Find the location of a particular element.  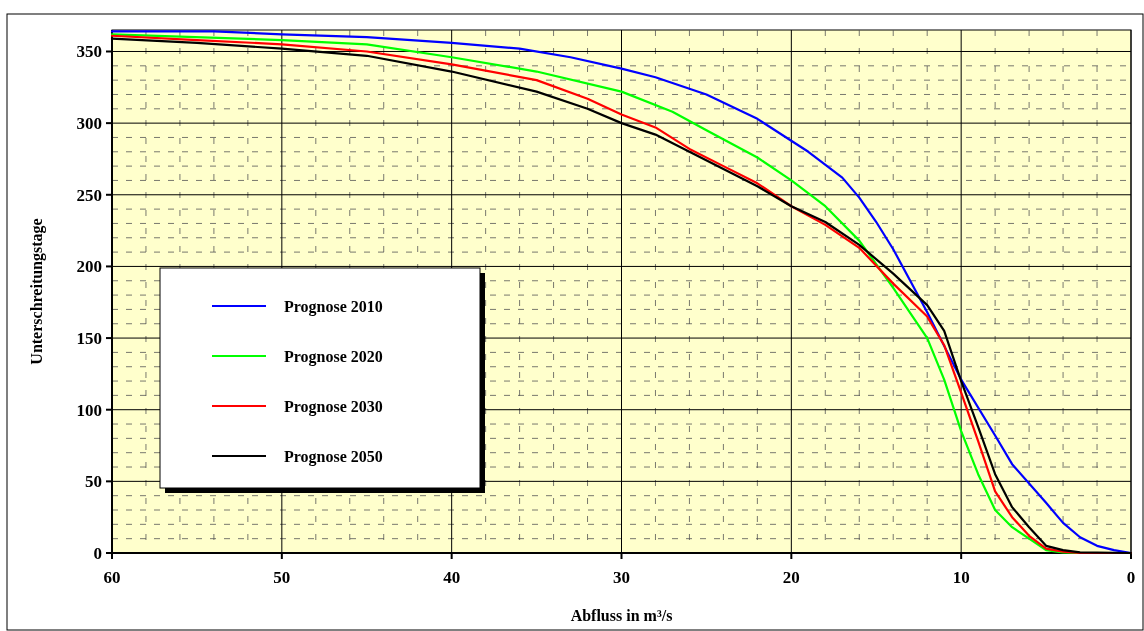

y-tick-label: 100 is located at coordinates (89, 410).